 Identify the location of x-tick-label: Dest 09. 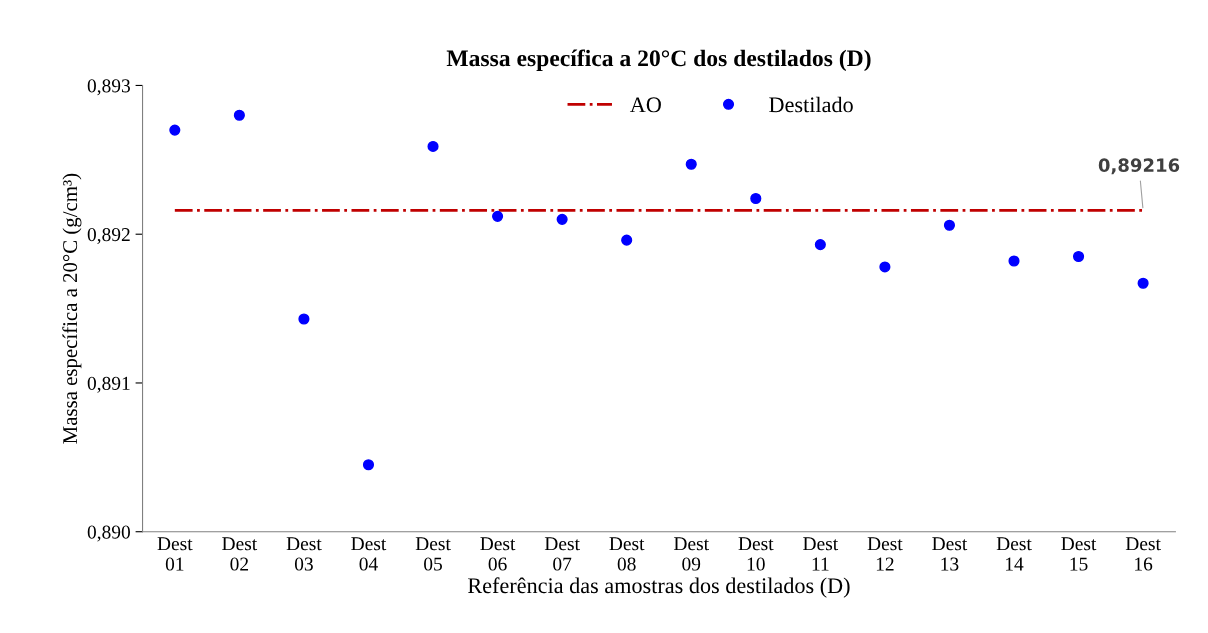
(691, 554).